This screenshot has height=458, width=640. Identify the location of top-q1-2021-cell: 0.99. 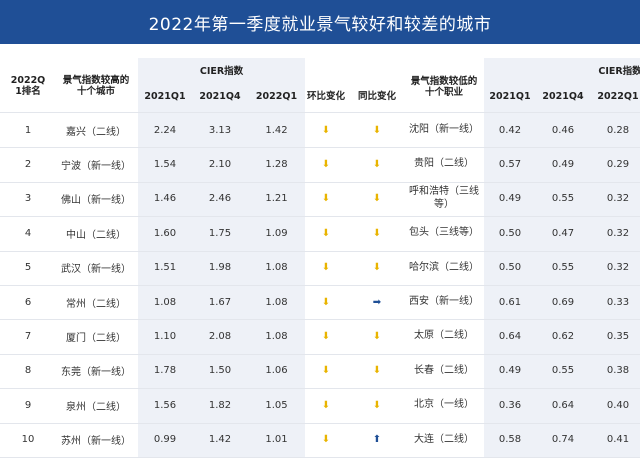
(165, 440).